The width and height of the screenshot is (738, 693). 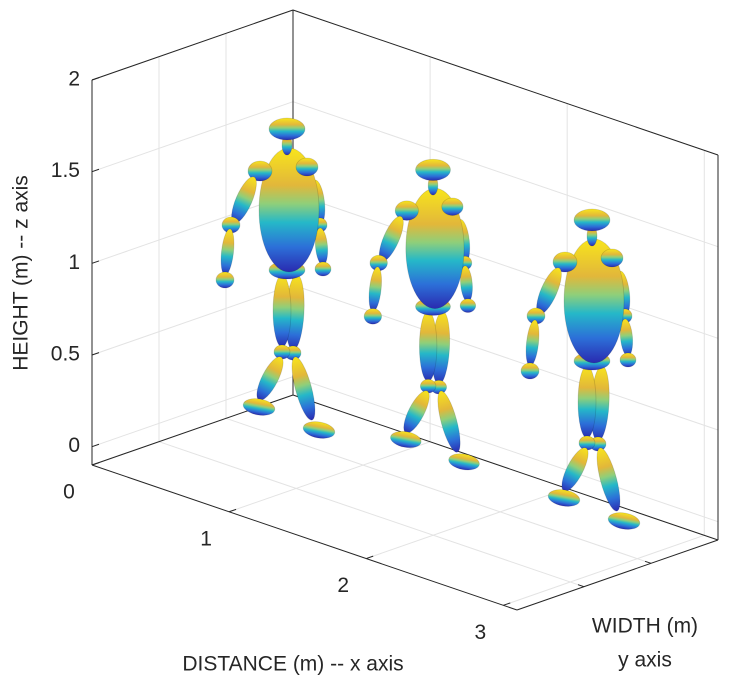 I want to click on z-tick-label: 1, so click(x=74, y=262).